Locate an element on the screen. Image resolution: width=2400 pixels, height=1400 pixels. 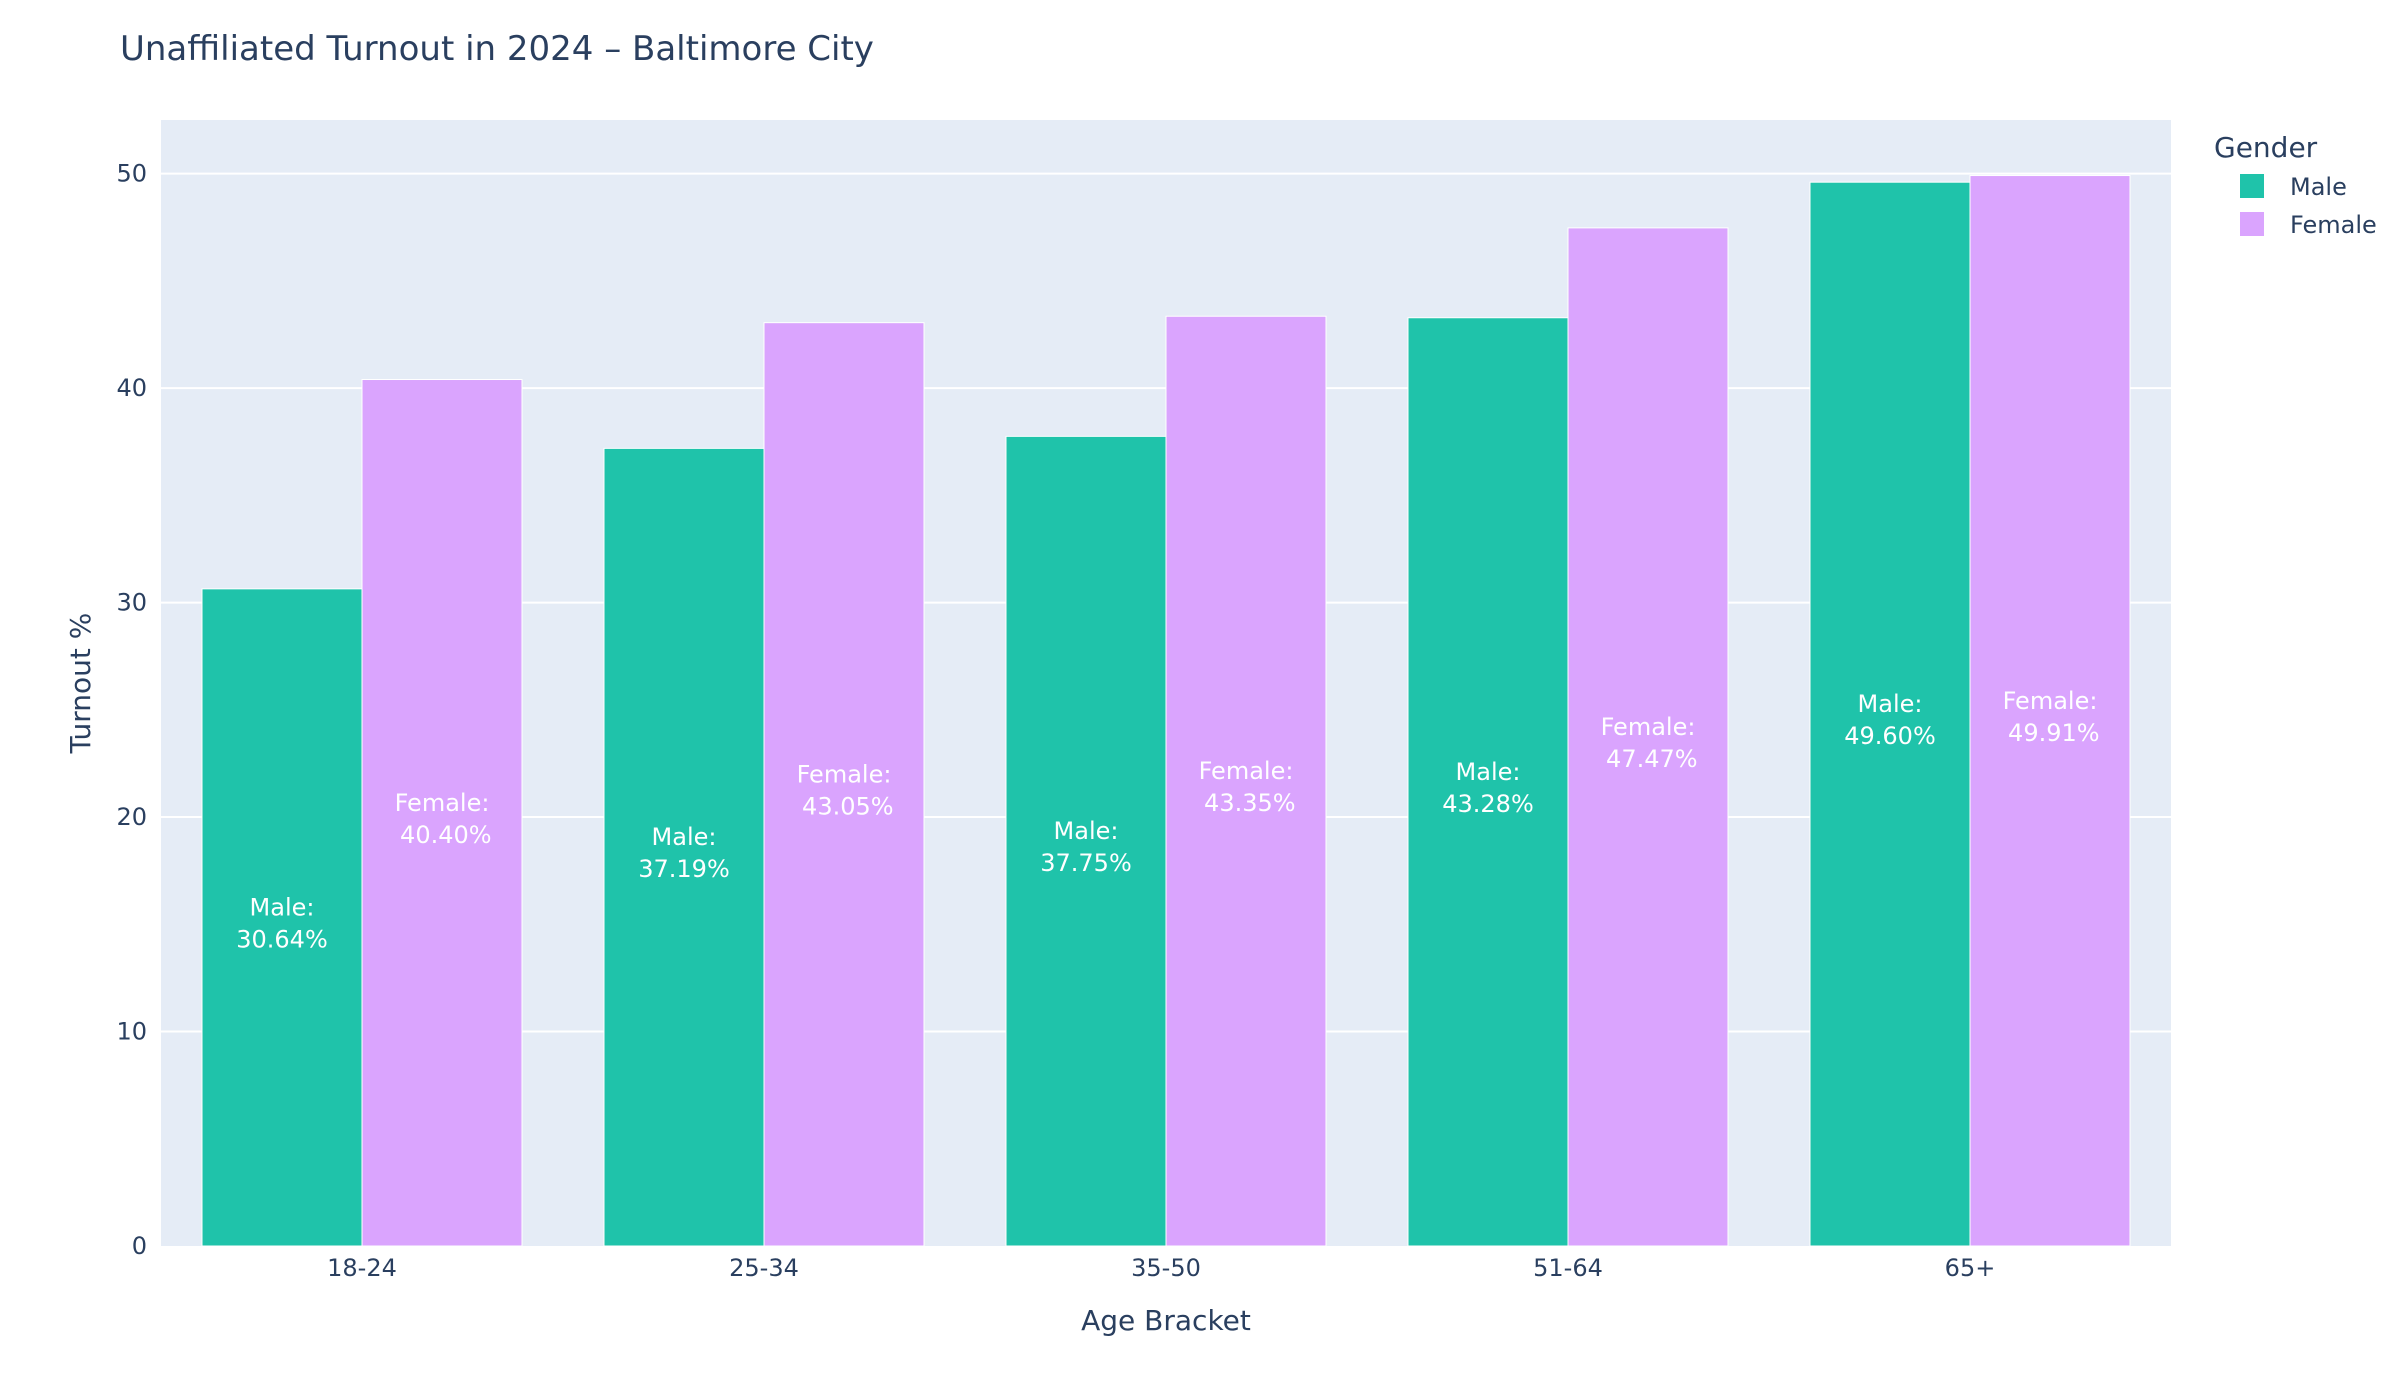
legend-swatch-male is located at coordinates (2252, 186).